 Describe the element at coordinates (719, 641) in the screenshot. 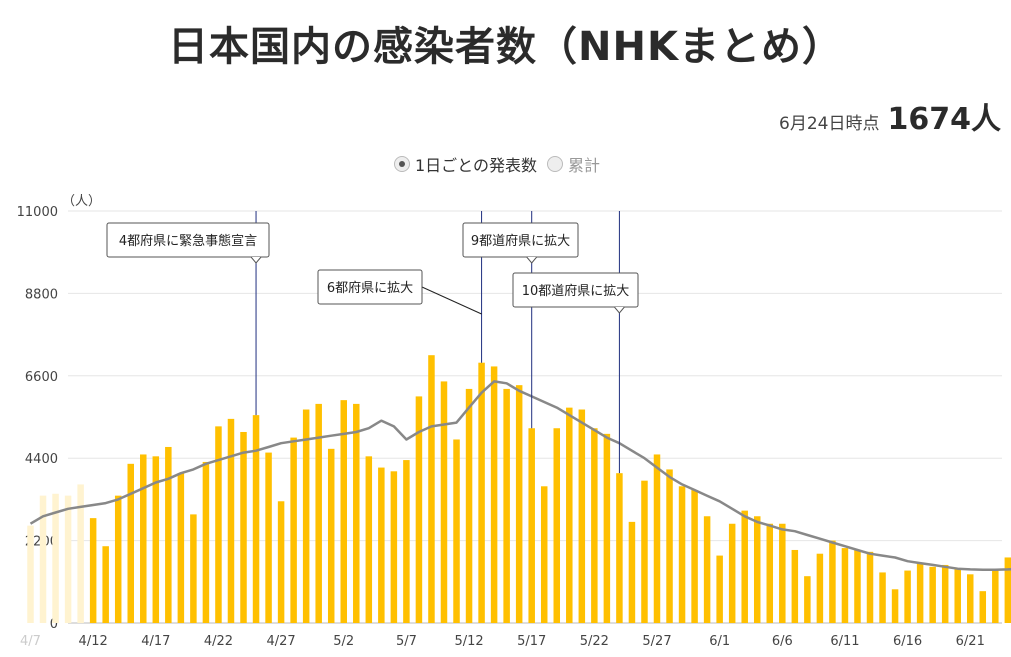

I see `x-tick-label: 6/1` at that location.